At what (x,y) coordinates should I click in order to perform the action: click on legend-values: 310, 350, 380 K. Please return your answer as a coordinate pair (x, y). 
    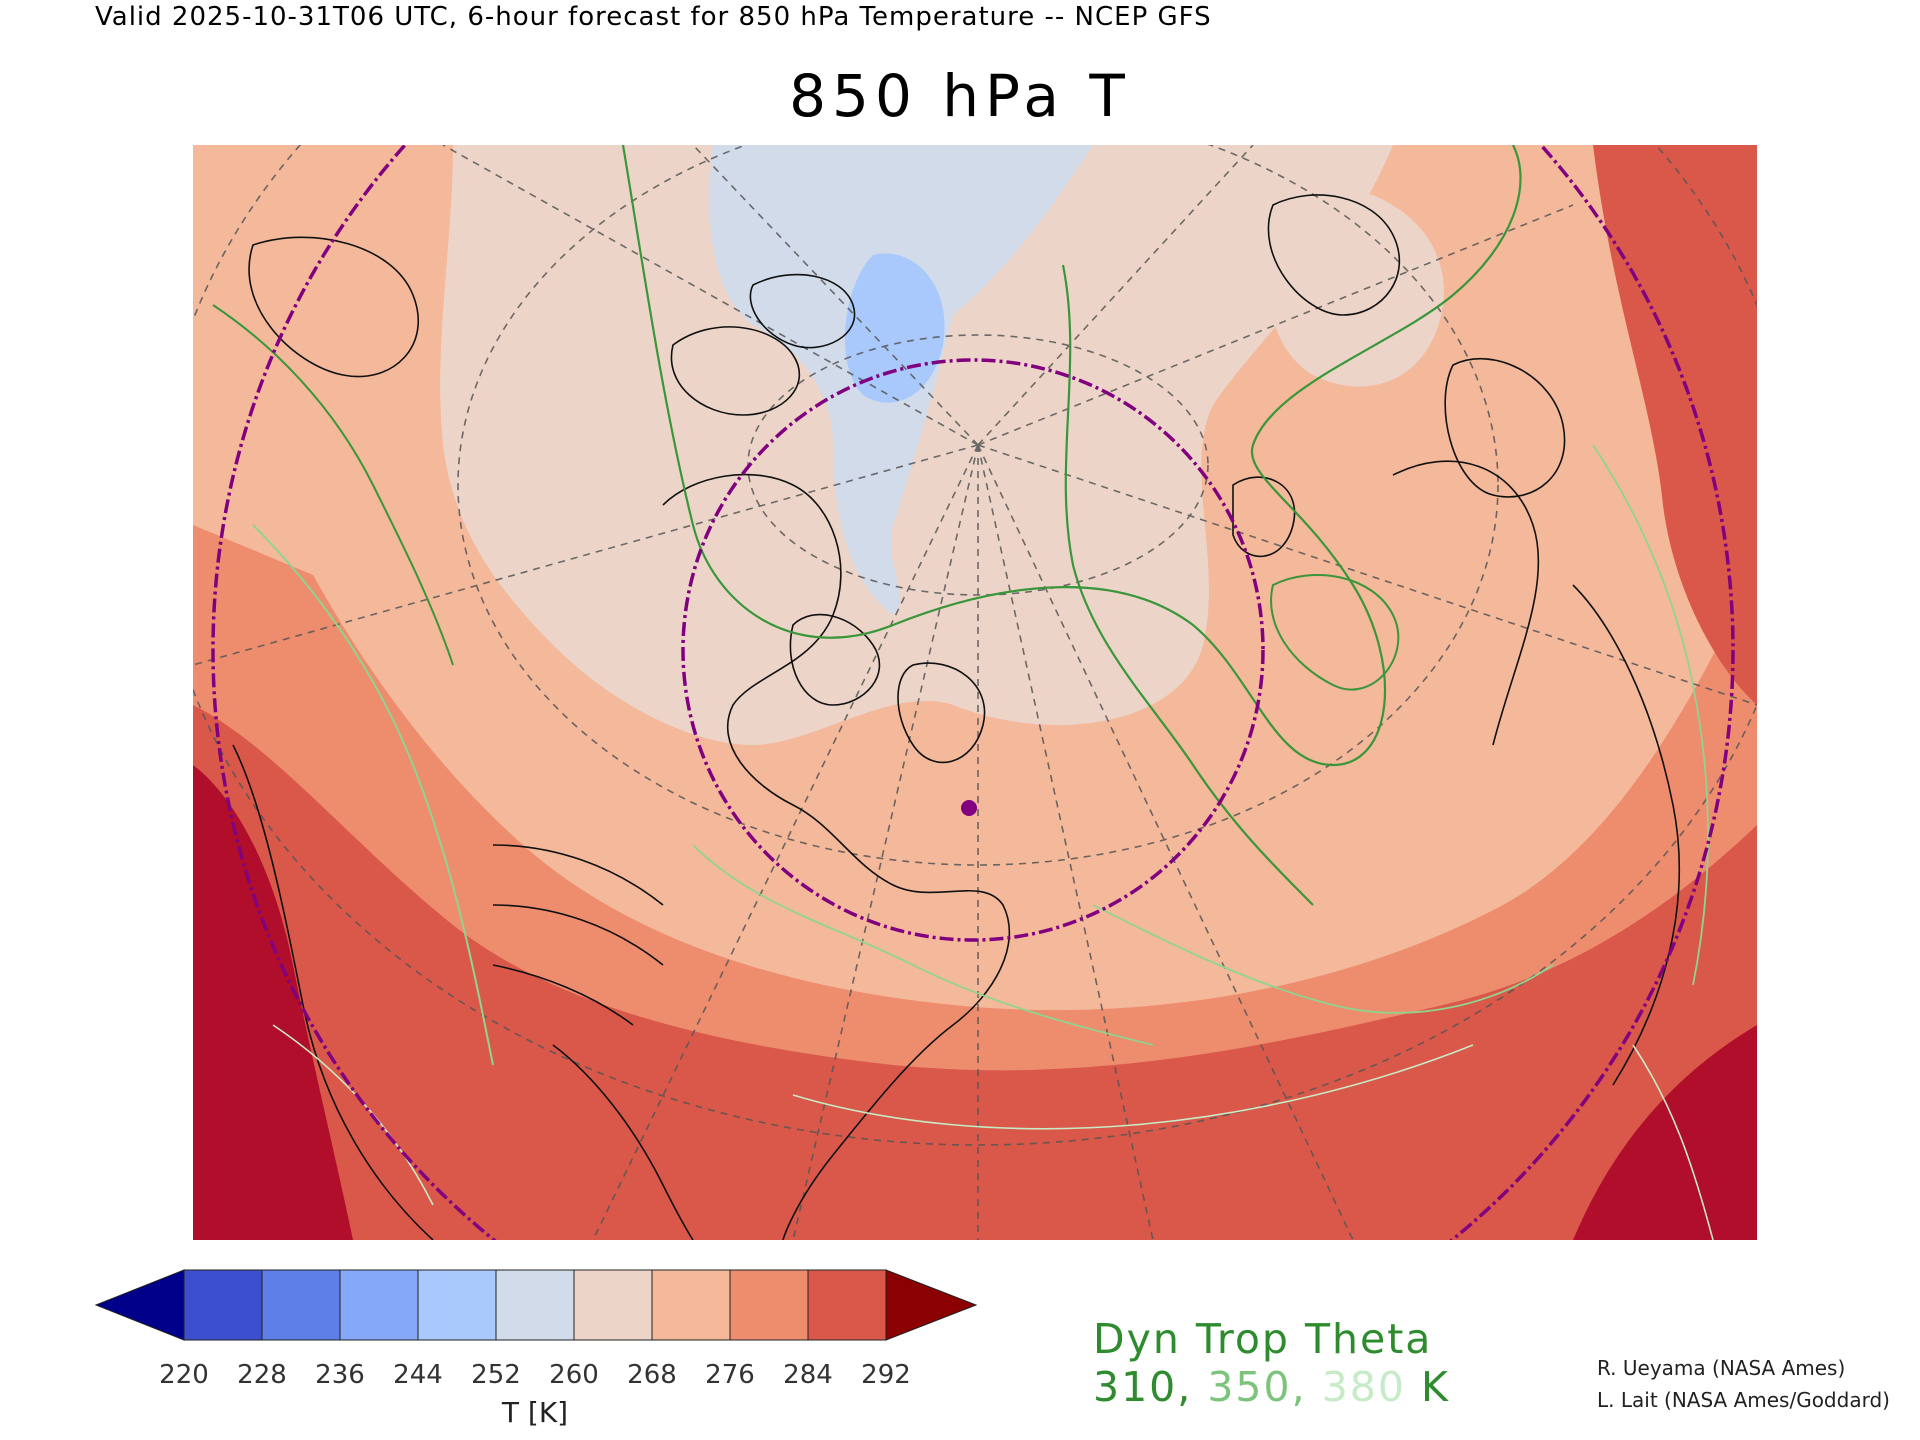
    Looking at the image, I should click on (1271, 1387).